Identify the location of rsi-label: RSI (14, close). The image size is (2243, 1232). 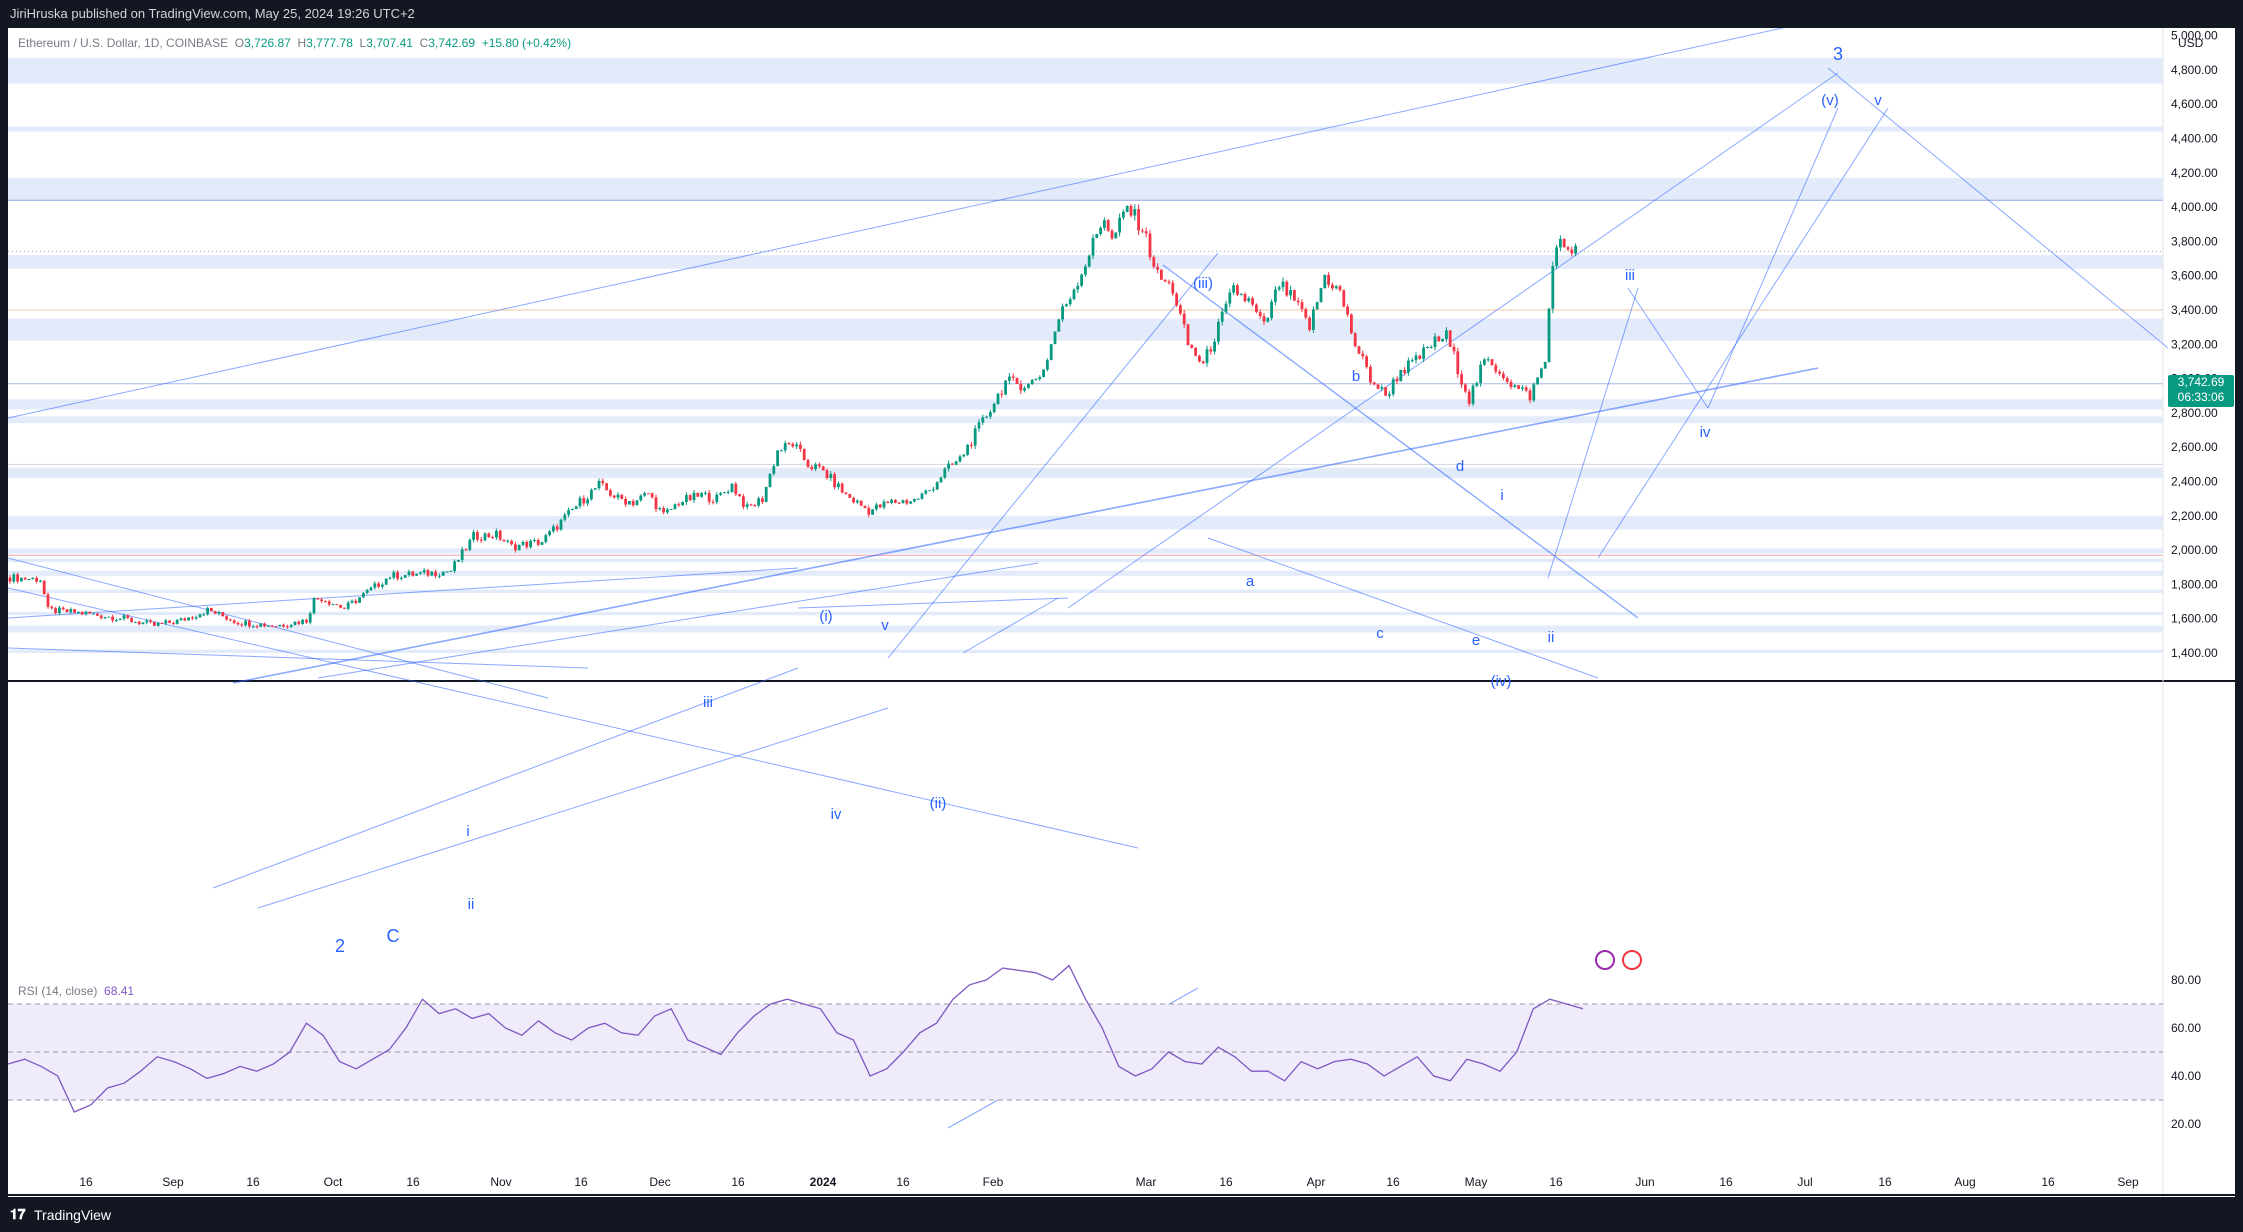
(58, 991).